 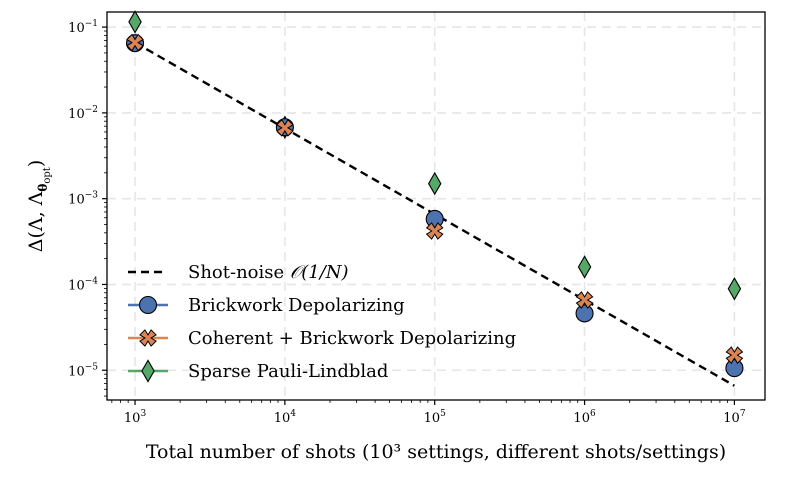 I want to click on legend-item: Coherent + Brickwork Depolarizing, so click(x=322, y=338).